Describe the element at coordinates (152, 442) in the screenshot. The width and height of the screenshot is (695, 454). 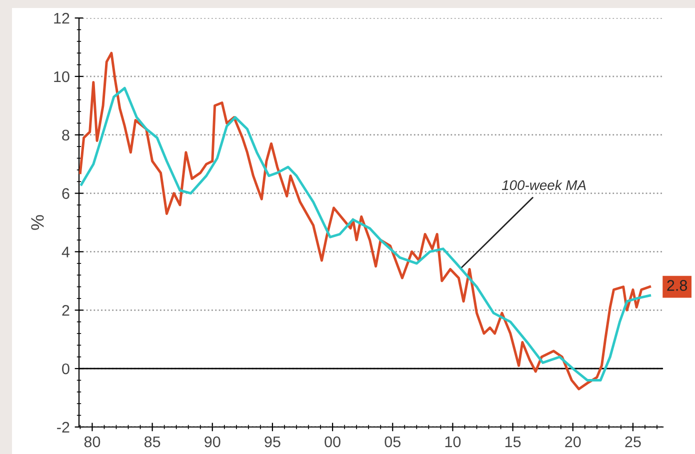
I see `x-tick-label: 85` at that location.